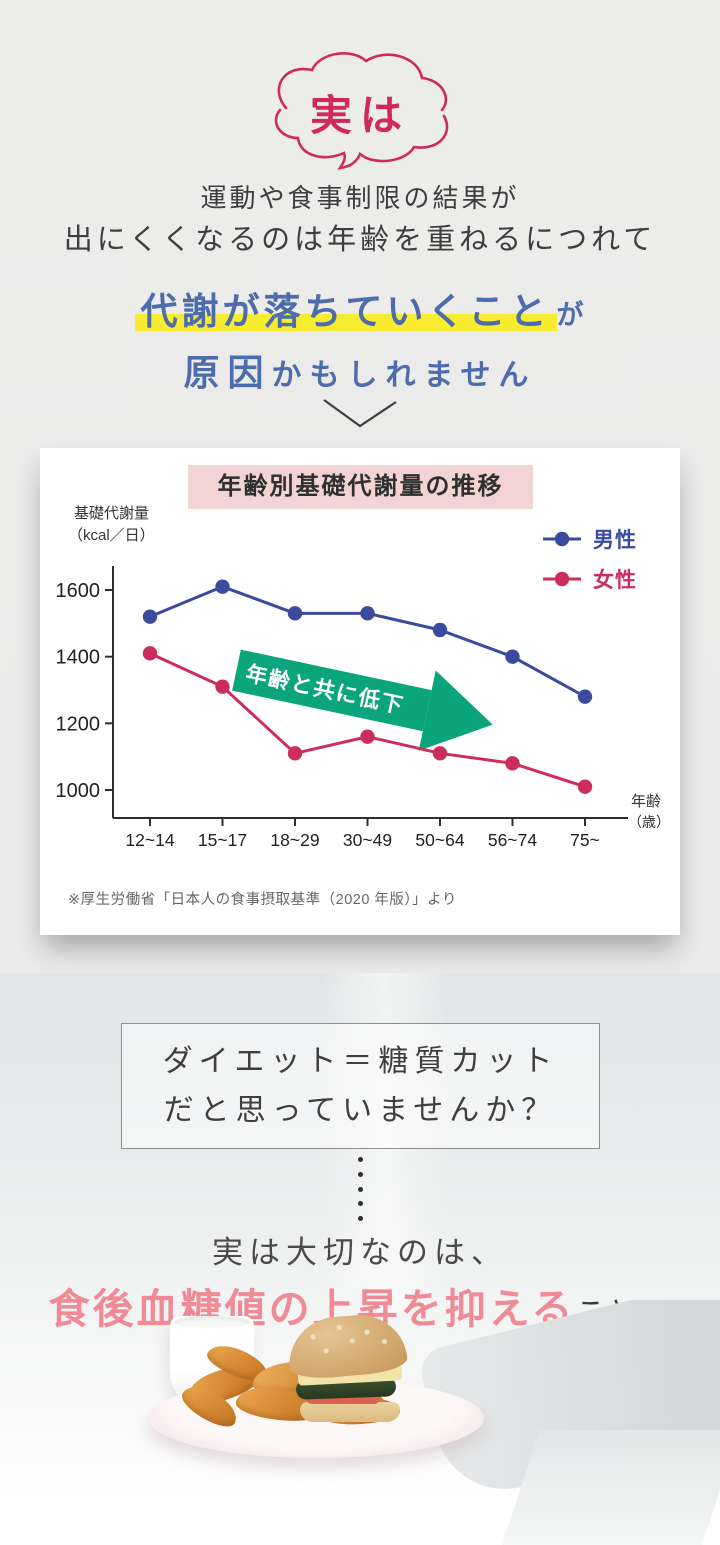 The width and height of the screenshot is (720, 1545). Describe the element at coordinates (149, 840) in the screenshot. I see `x-tick-label: 12~14` at that location.